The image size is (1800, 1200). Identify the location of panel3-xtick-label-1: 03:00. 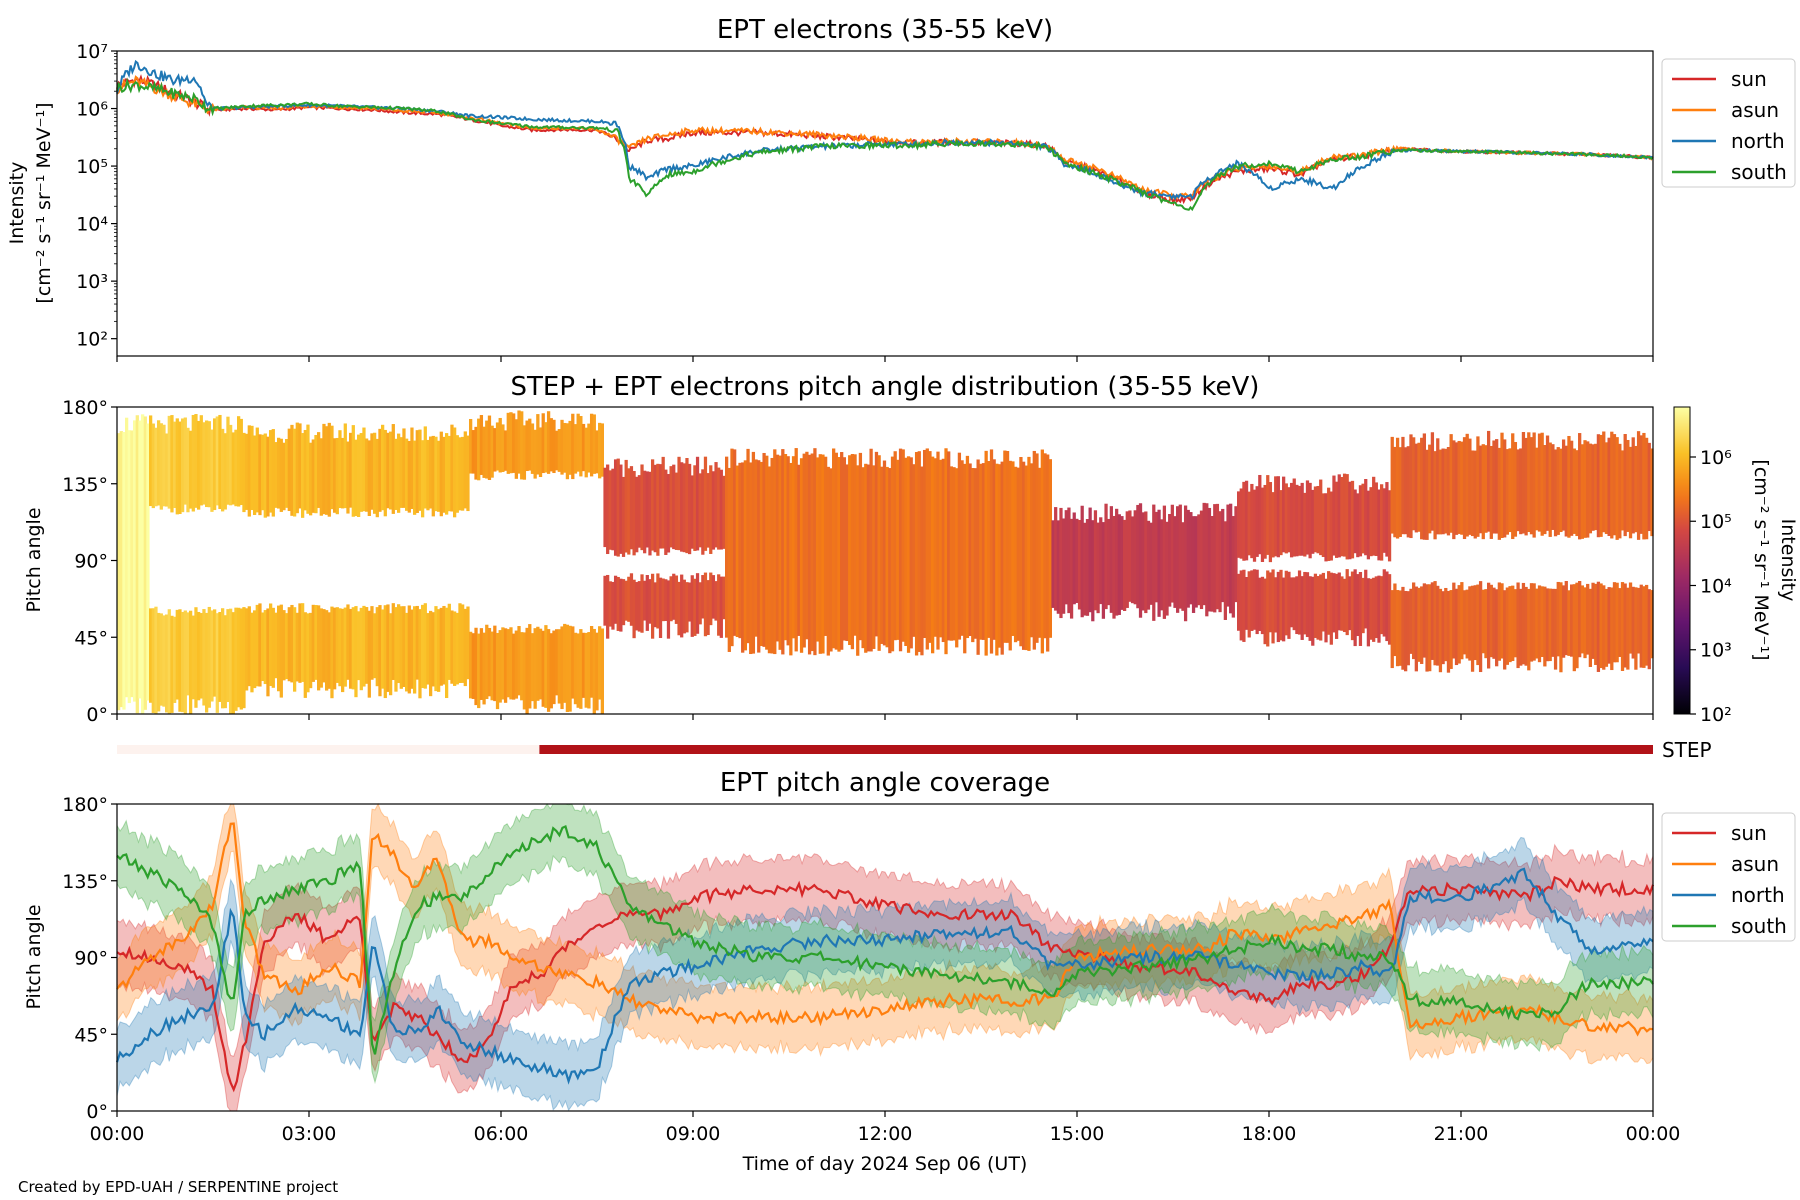
(309, 1134).